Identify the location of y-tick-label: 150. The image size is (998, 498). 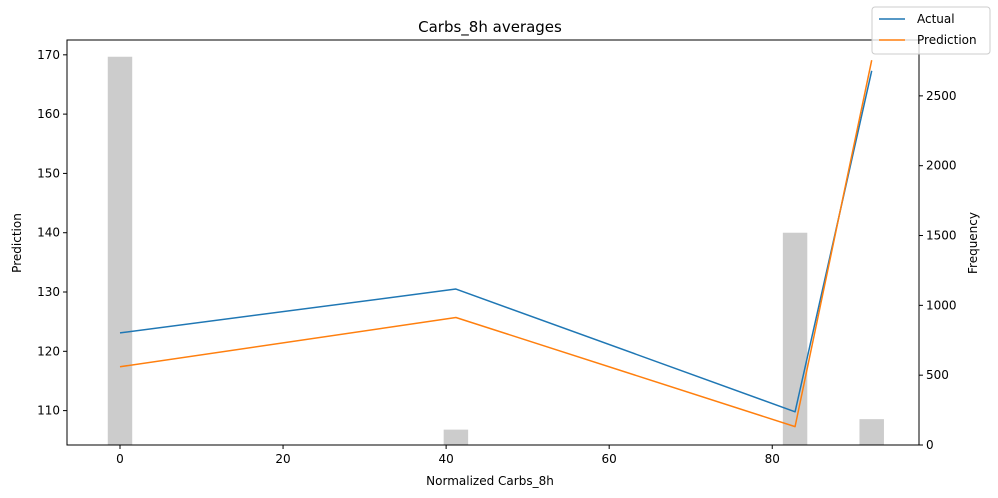
(48, 173).